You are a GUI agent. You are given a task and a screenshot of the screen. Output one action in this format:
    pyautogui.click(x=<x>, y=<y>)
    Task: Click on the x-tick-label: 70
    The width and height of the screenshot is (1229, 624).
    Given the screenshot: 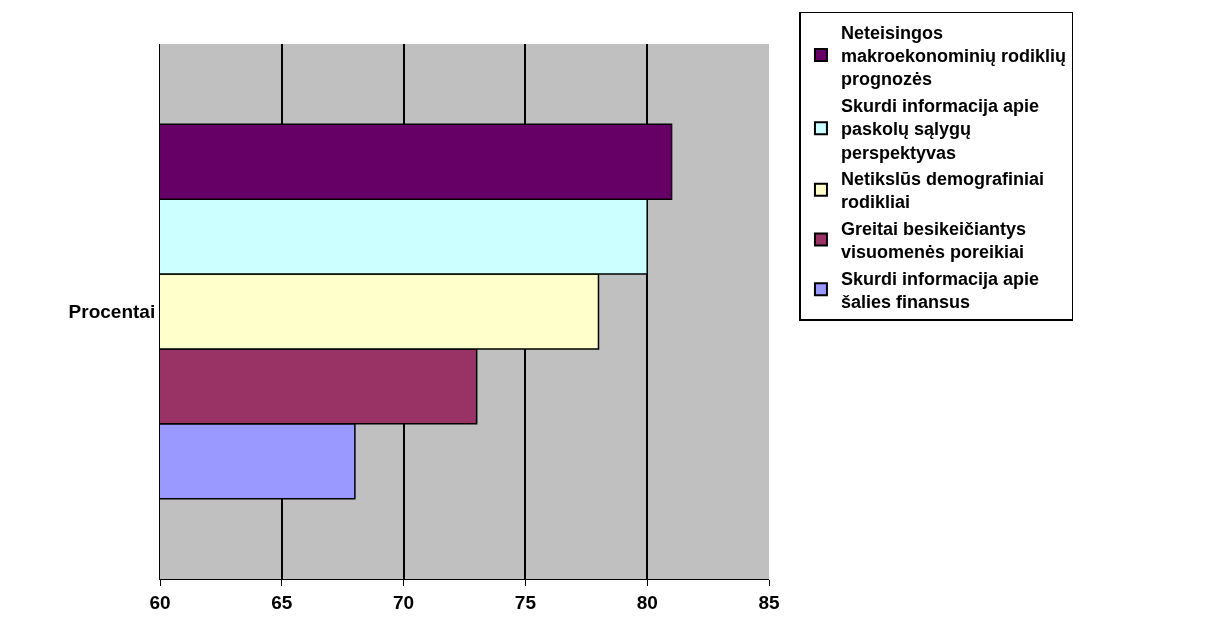 What is the action you would take?
    pyautogui.click(x=404, y=602)
    